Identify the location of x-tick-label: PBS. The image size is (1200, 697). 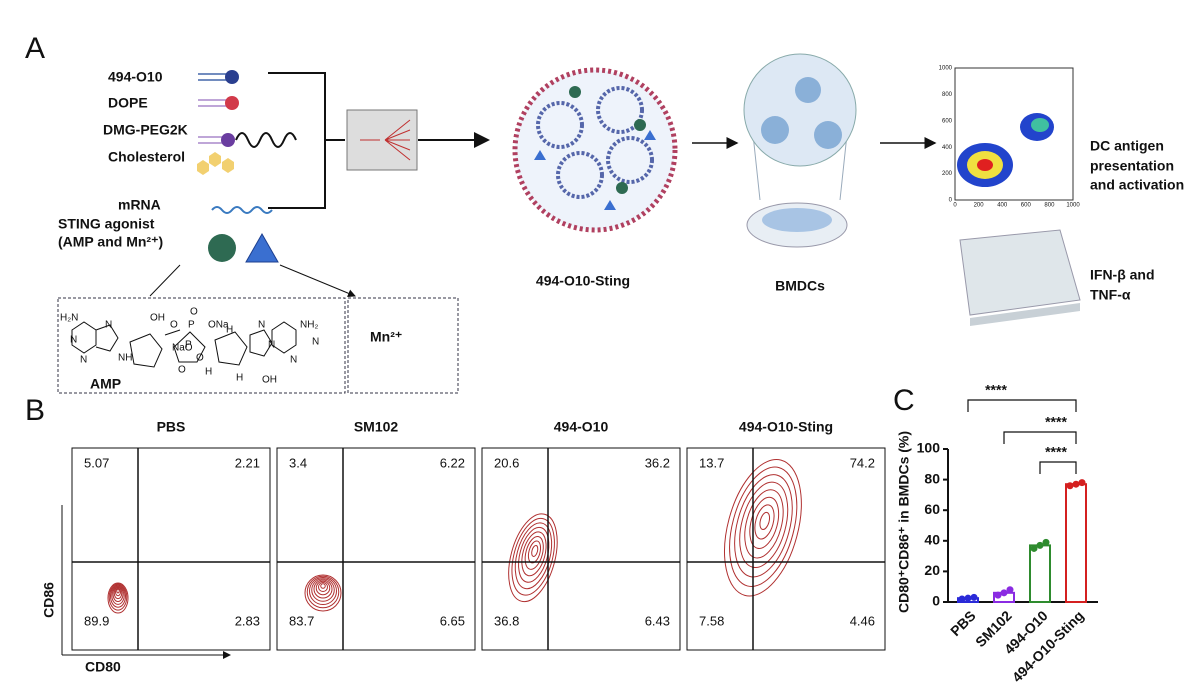
(963, 623).